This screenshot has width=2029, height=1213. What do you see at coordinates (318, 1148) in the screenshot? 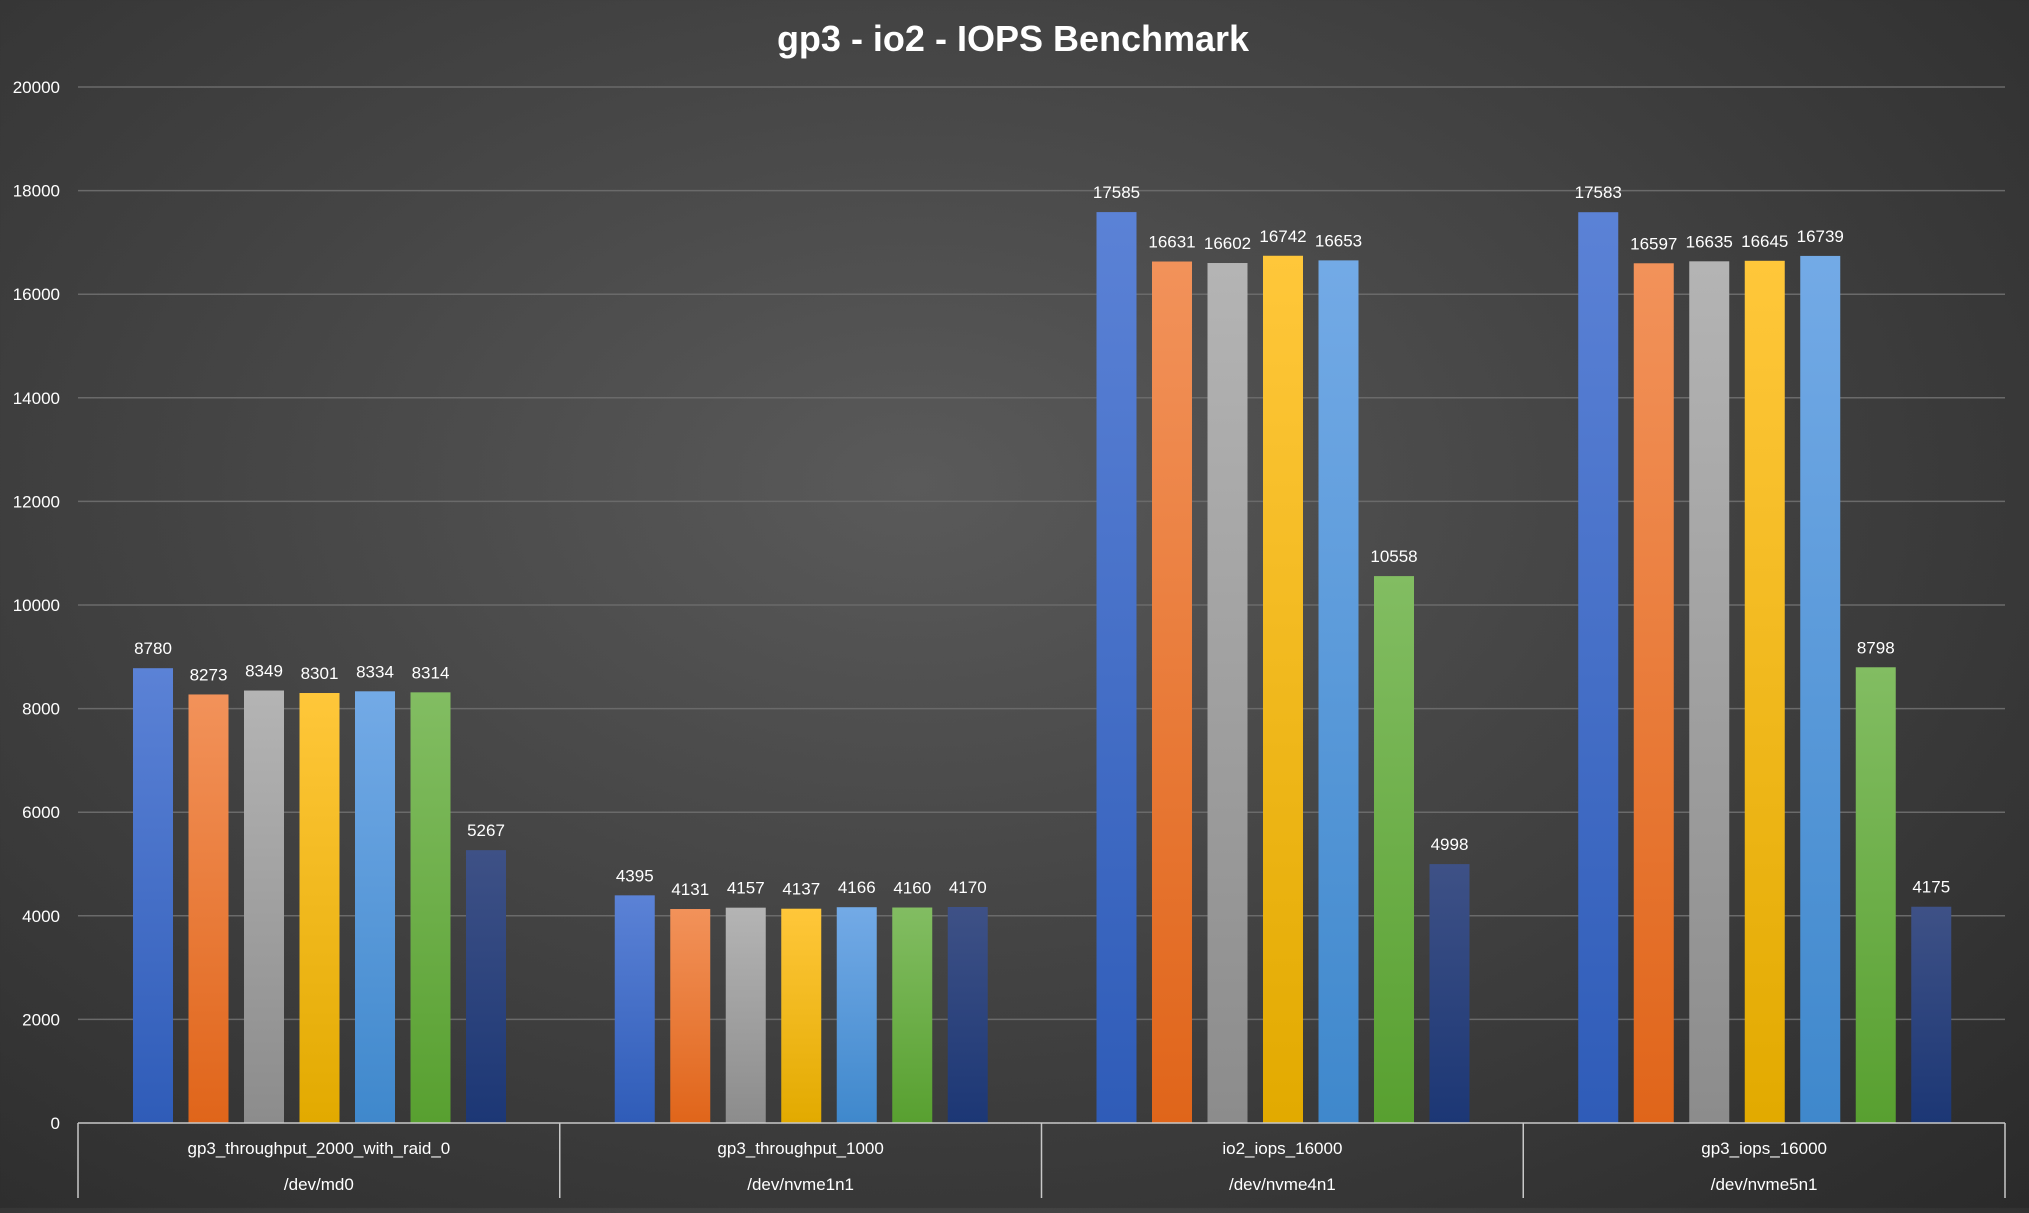
I see `x-category-label: gp3_throughput_2000_with_raid_0` at bounding box center [318, 1148].